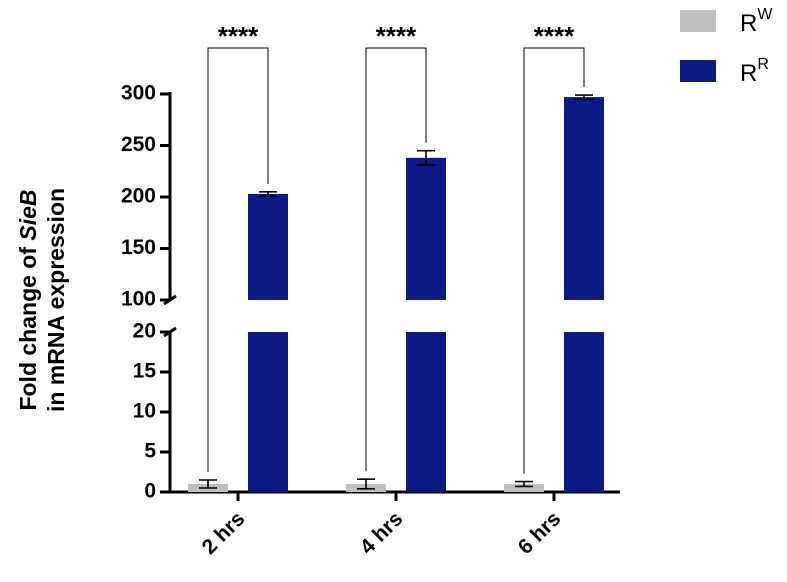 The height and width of the screenshot is (582, 787). What do you see at coordinates (138, 144) in the screenshot?
I see `y-tick-label: 250` at bounding box center [138, 144].